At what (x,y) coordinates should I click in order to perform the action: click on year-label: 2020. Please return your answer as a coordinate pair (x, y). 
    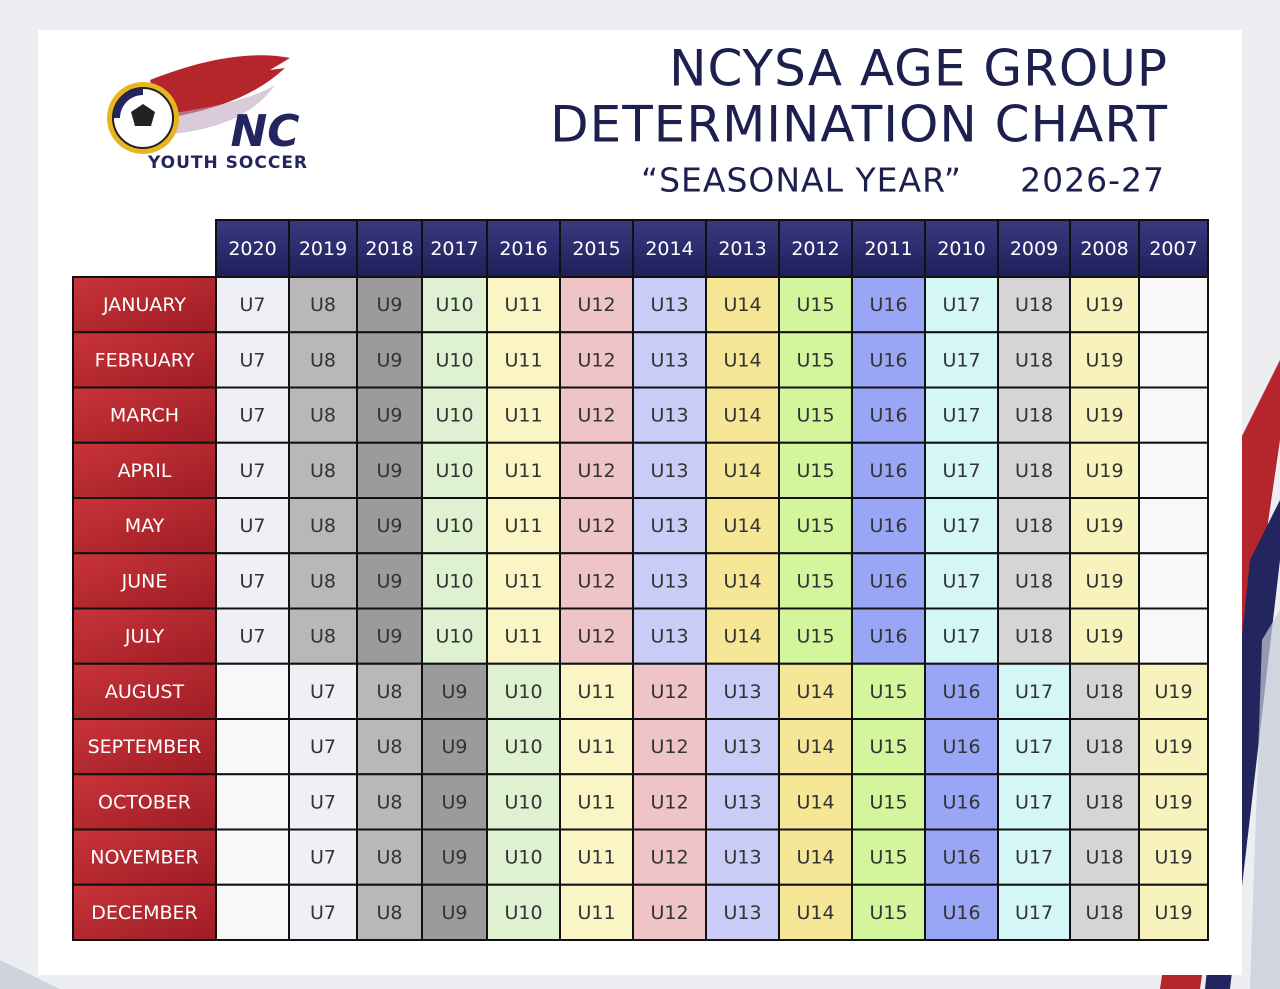
    Looking at the image, I should click on (252, 249).